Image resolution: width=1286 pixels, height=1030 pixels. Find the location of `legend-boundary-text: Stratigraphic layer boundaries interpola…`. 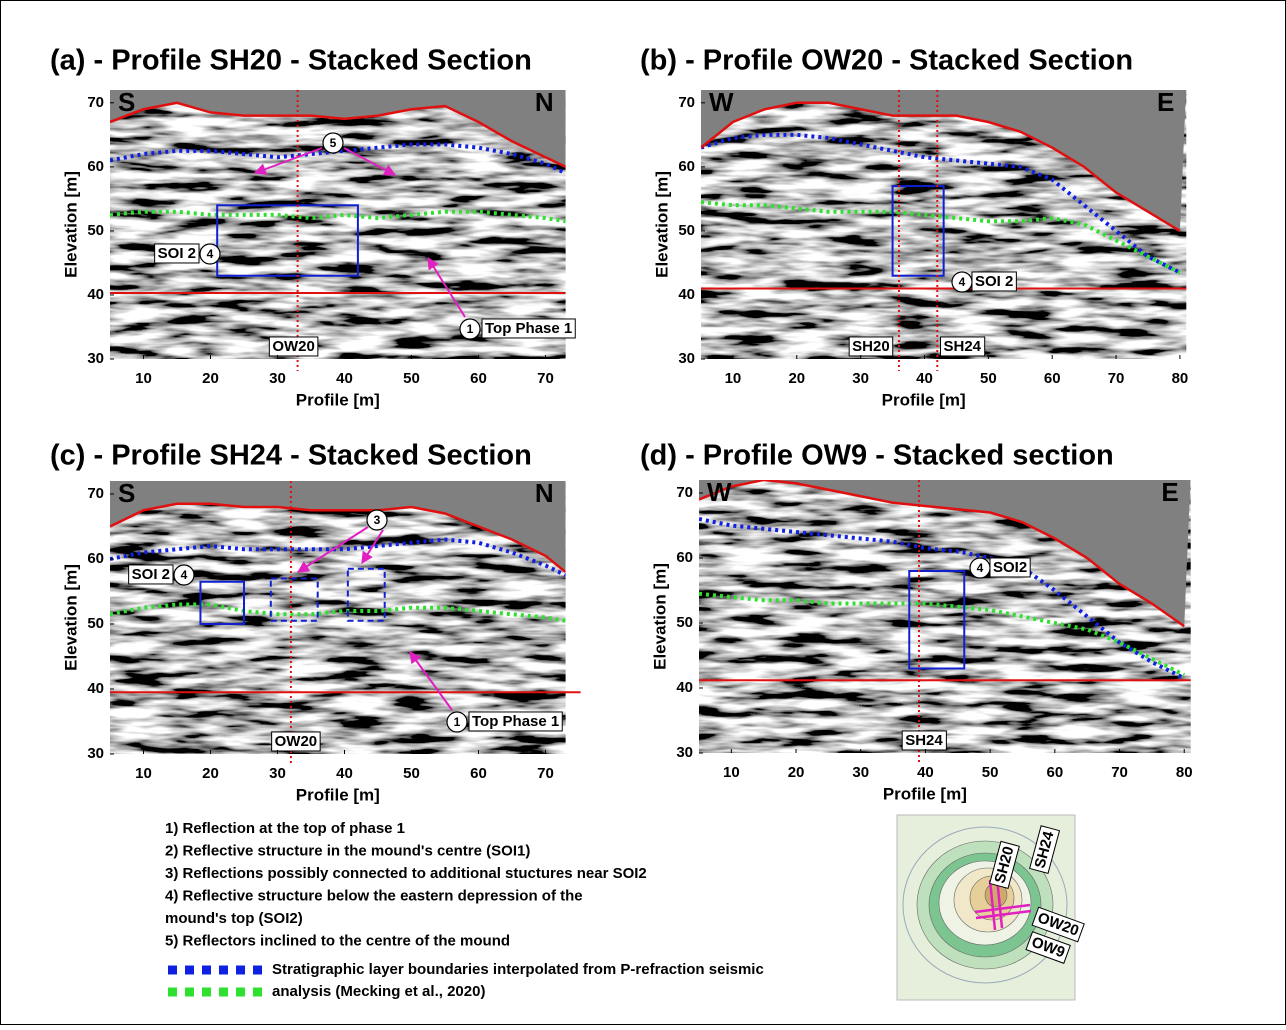

legend-boundary-text: Stratigraphic layer boundaries interpola… is located at coordinates (518, 969).